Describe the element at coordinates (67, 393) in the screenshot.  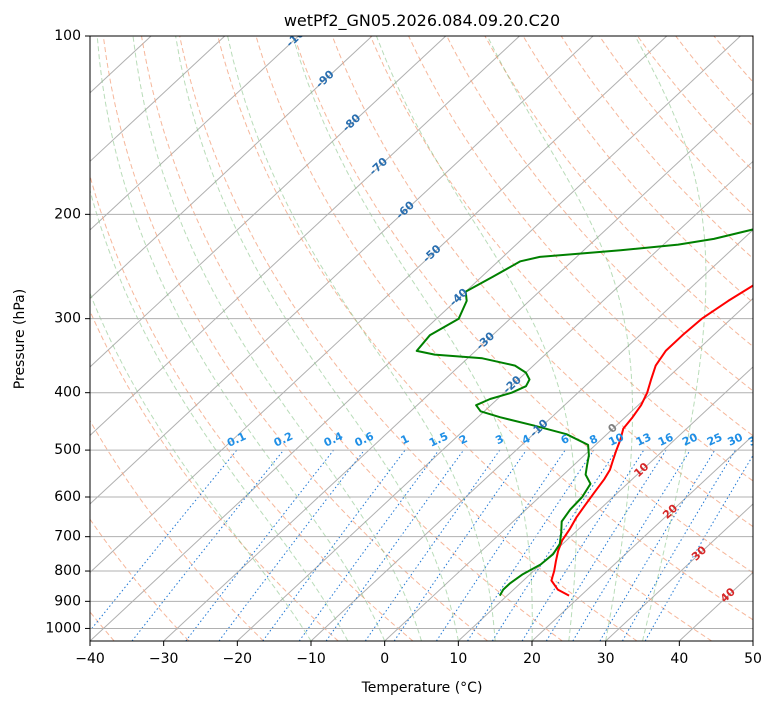
I see `y-tick-label: 400` at that location.